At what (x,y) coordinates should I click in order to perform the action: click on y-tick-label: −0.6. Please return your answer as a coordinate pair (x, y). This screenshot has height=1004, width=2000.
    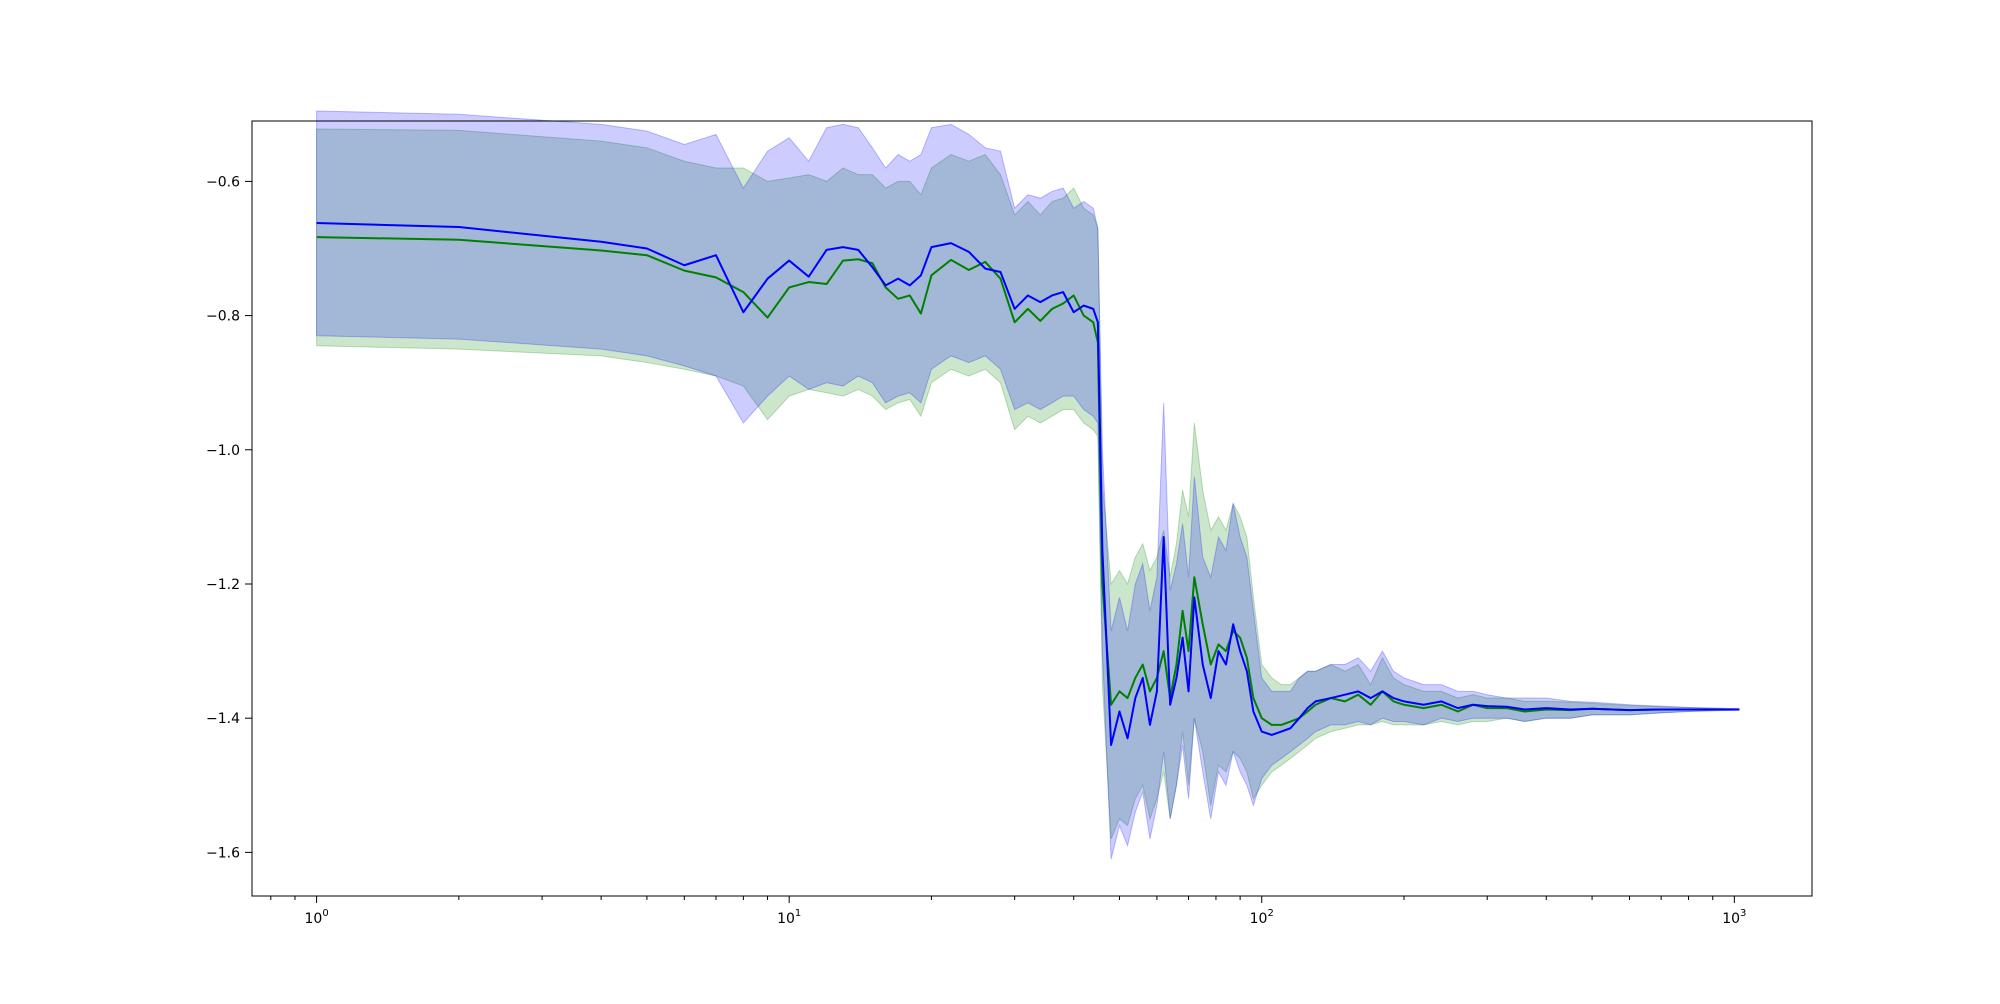
    Looking at the image, I should click on (223, 182).